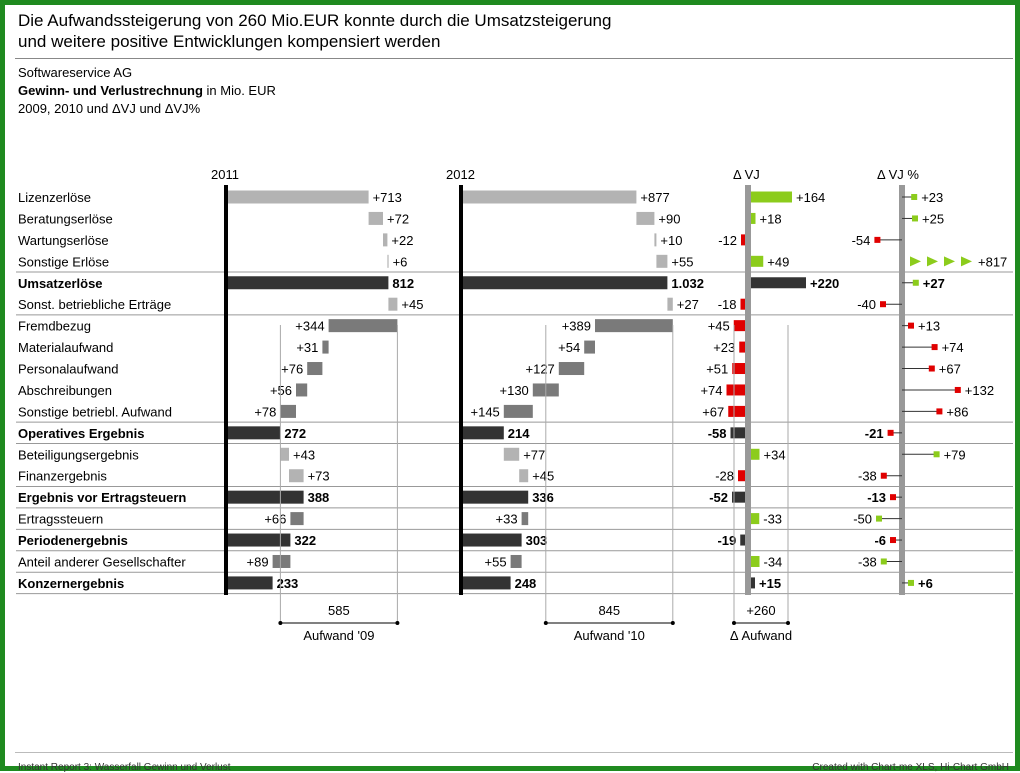 Image resolution: width=1020 pixels, height=773 pixels. I want to click on delta-label: +51, so click(717, 369).